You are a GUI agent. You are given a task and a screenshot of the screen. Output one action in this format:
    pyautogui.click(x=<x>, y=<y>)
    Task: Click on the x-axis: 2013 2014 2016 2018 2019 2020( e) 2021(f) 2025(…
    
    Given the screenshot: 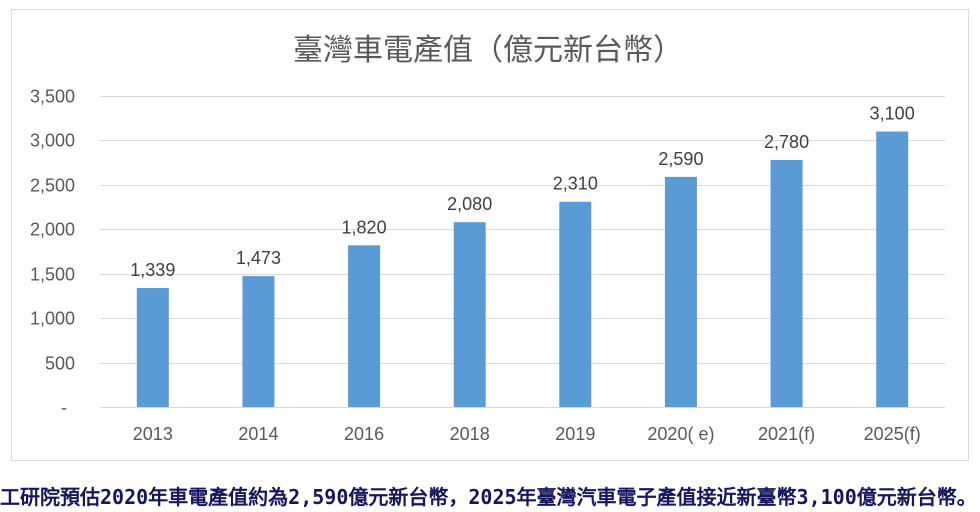 What is the action you would take?
    pyautogui.click(x=527, y=434)
    